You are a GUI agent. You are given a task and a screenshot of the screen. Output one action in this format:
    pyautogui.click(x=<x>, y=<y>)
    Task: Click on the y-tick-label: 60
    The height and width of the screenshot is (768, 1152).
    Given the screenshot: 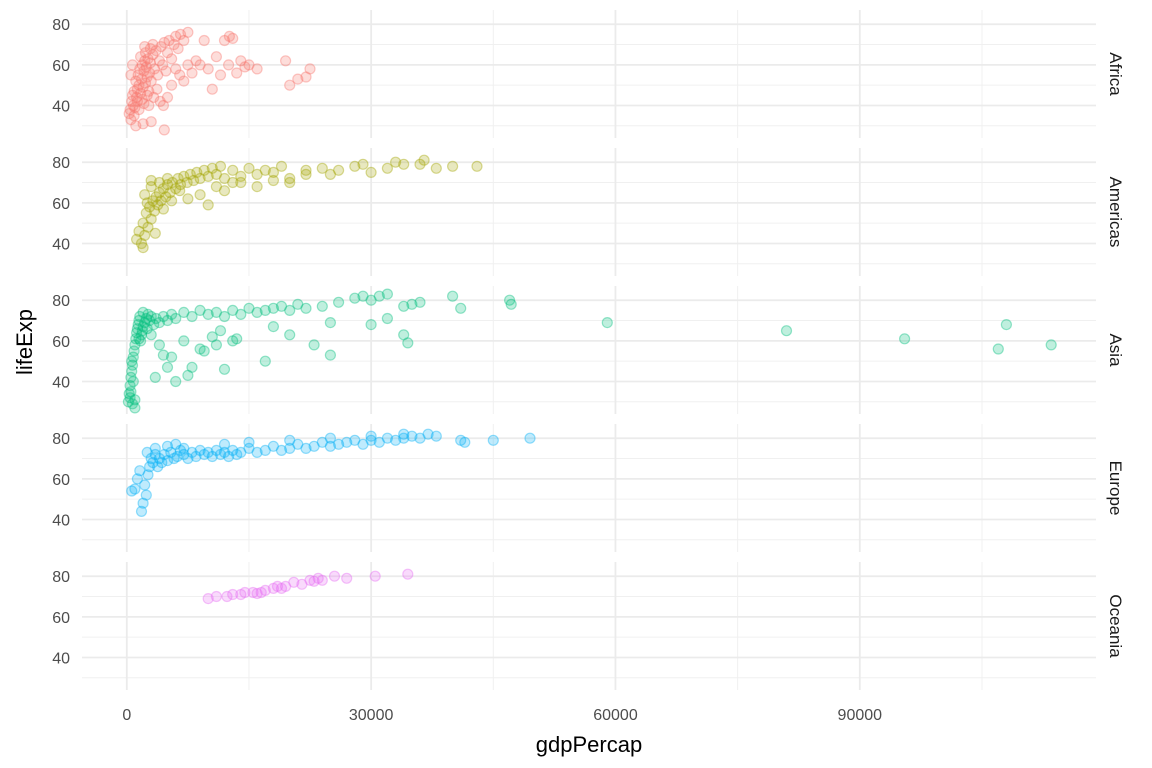 What is the action you would take?
    pyautogui.click(x=61, y=66)
    